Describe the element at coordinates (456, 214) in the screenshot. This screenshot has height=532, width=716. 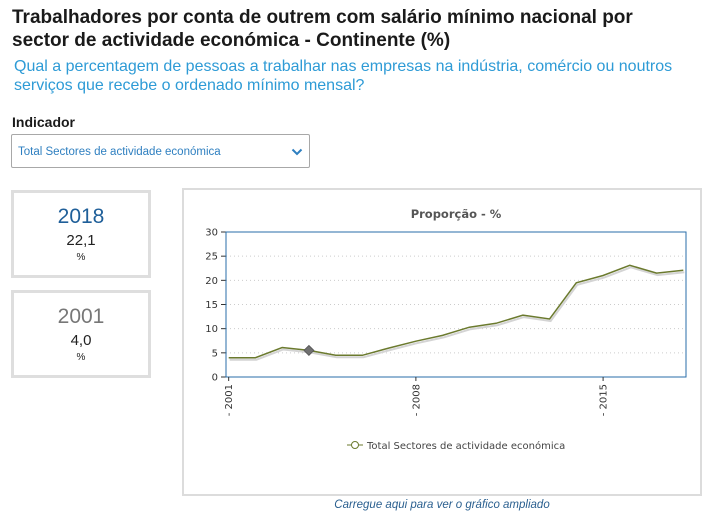
I see `chart-title: Proporção - %` at that location.